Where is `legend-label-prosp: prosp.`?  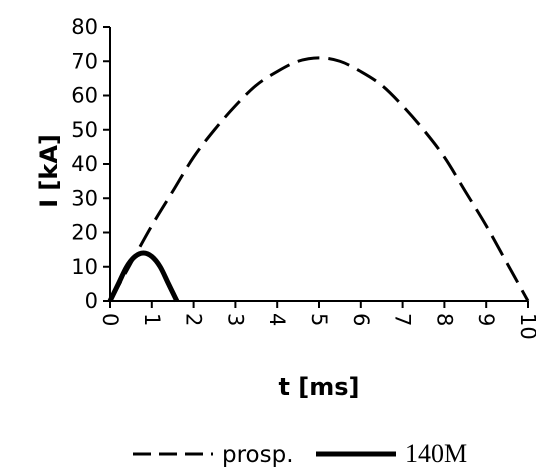 legend-label-prosp: prosp. is located at coordinates (258, 455).